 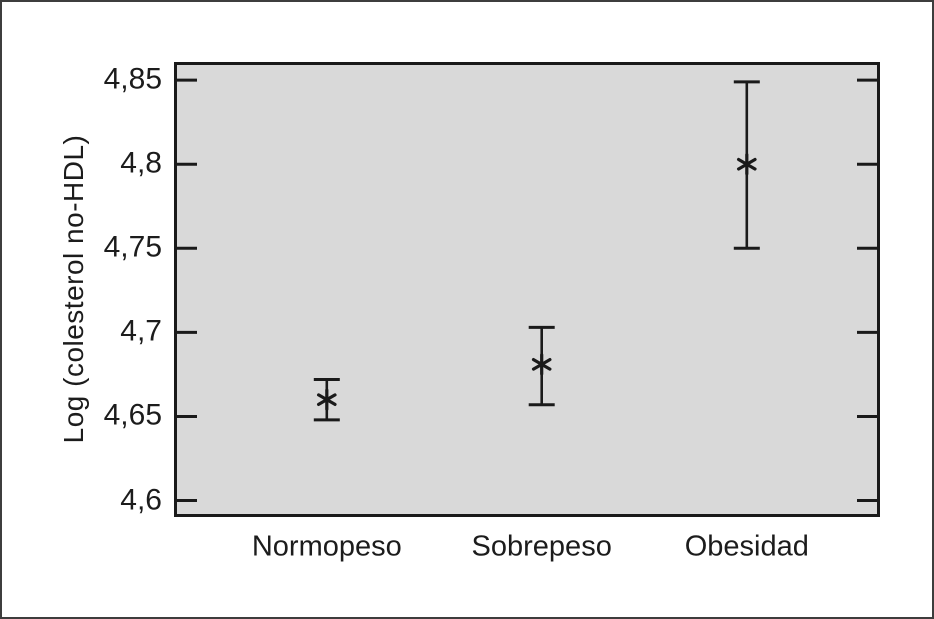 What do you see at coordinates (132, 247) in the screenshot?
I see `y-tick-label: 4,75` at bounding box center [132, 247].